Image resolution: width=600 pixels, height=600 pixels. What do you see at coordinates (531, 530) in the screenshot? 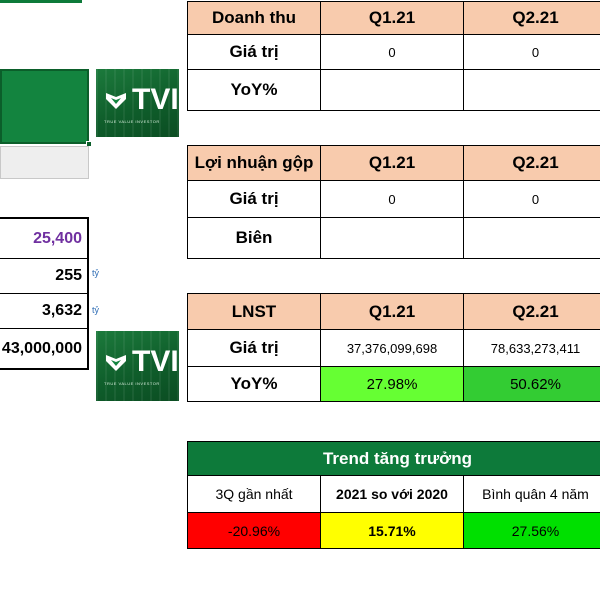
I see `trend-value-avg-4y: 27.56%` at bounding box center [531, 530].